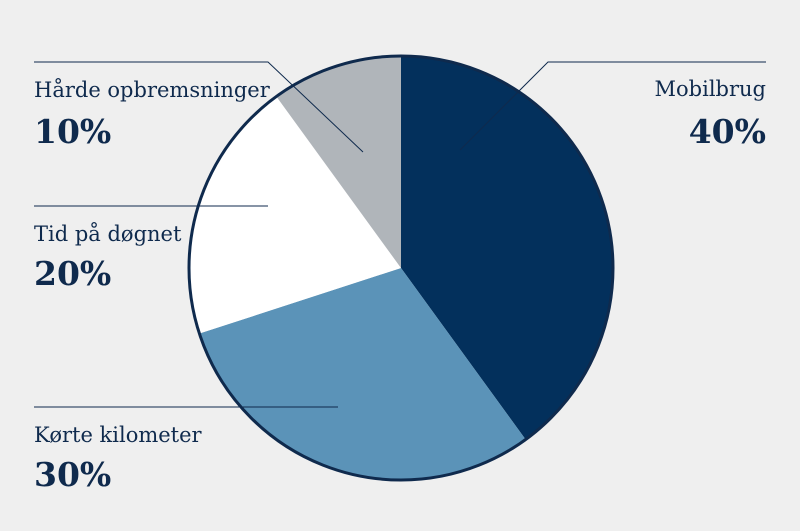  I want to click on value-tid-paa-doegnet: 20%, so click(72, 273).